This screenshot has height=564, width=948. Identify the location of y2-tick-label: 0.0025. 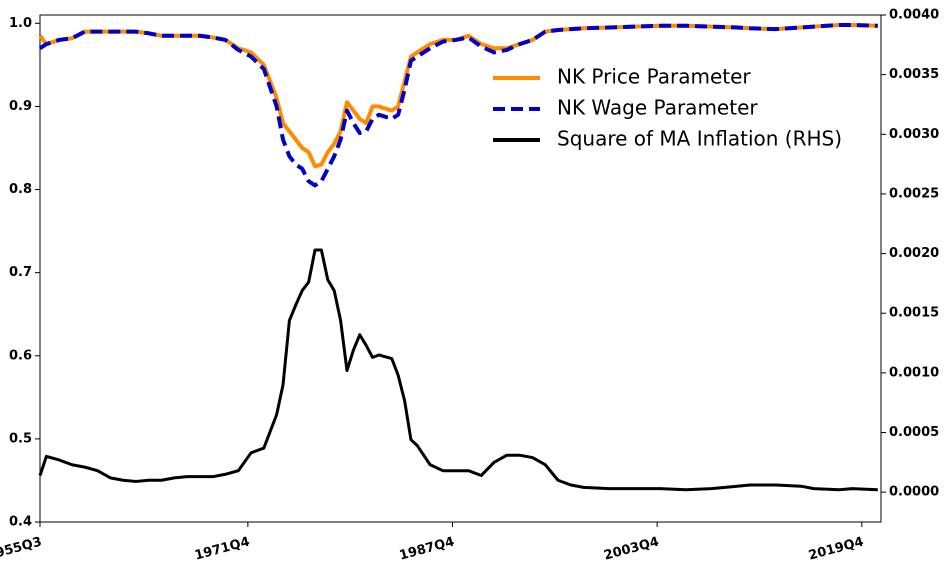
(914, 193).